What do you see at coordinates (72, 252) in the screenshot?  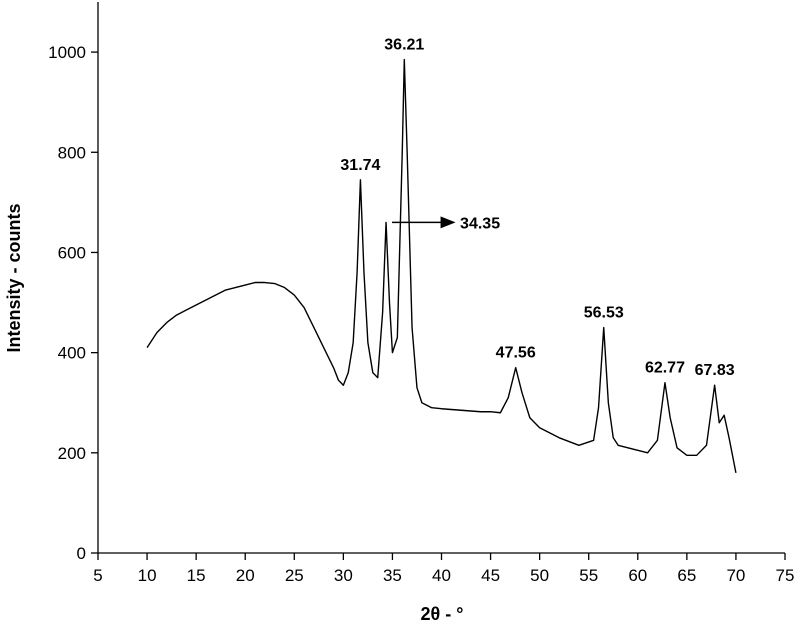 I see `y-tick-label: 600` at bounding box center [72, 252].